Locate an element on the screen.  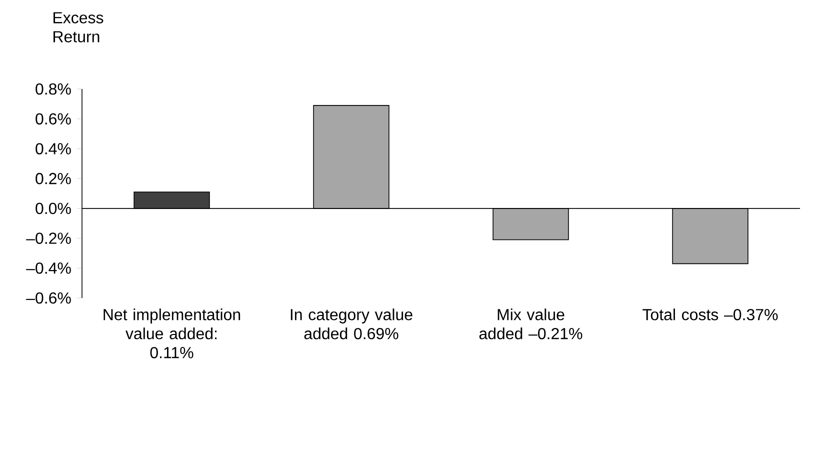
x-tick-label: Net implementation value added: 0.11% is located at coordinates (172, 333).